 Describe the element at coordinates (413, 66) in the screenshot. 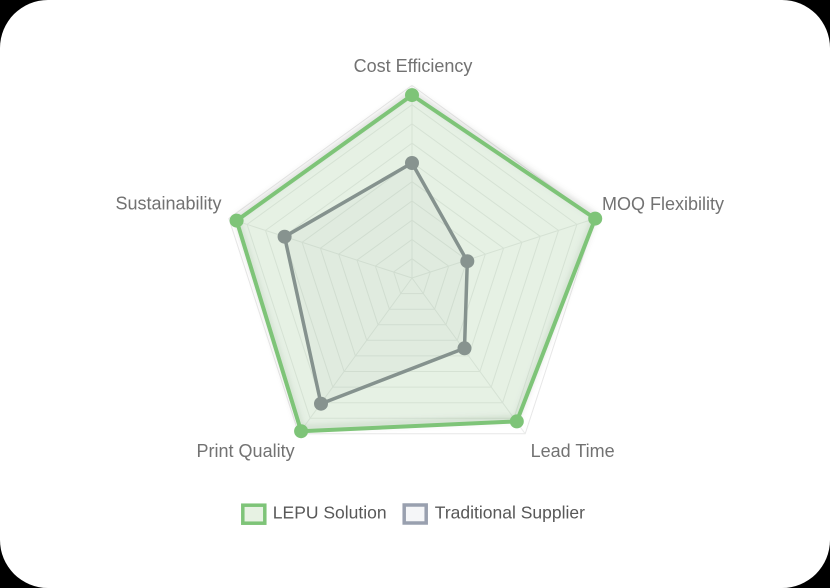

I see `svg-text: Cost Efficiency` at that location.